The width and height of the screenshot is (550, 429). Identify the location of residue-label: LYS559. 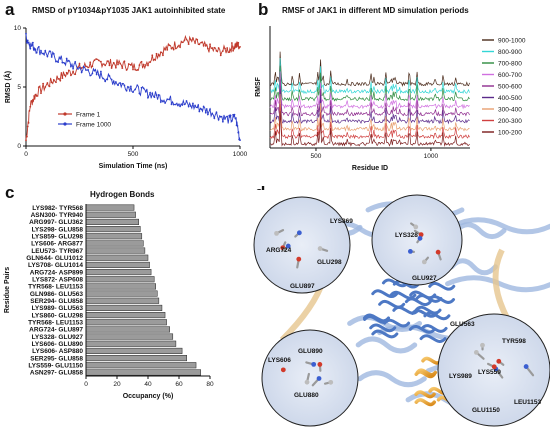
(489, 372).